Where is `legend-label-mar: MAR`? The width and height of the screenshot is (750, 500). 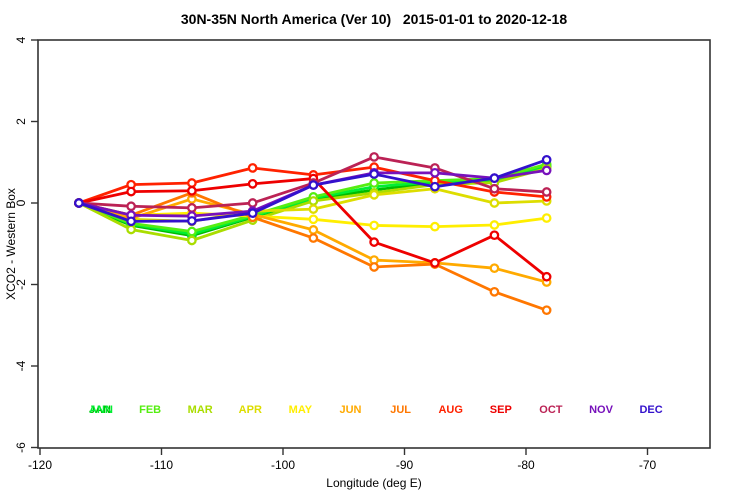 legend-label-mar: MAR is located at coordinates (200, 410).